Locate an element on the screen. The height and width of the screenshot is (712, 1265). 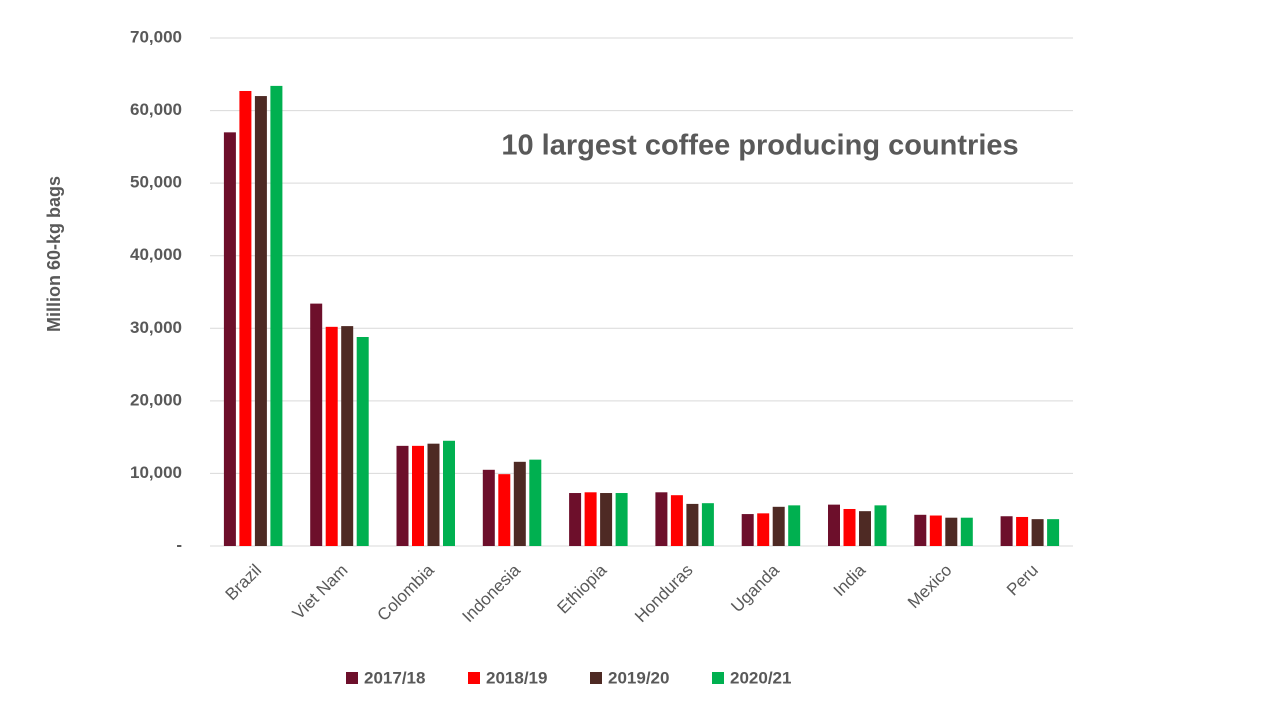
x-tick-label: Peru is located at coordinates (1022, 580).